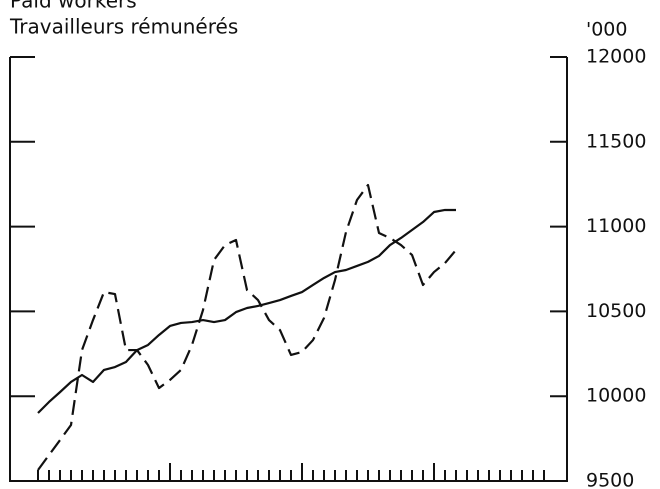 The height and width of the screenshot is (489, 660). I want to click on y-tick-label: 11000, so click(616, 226).